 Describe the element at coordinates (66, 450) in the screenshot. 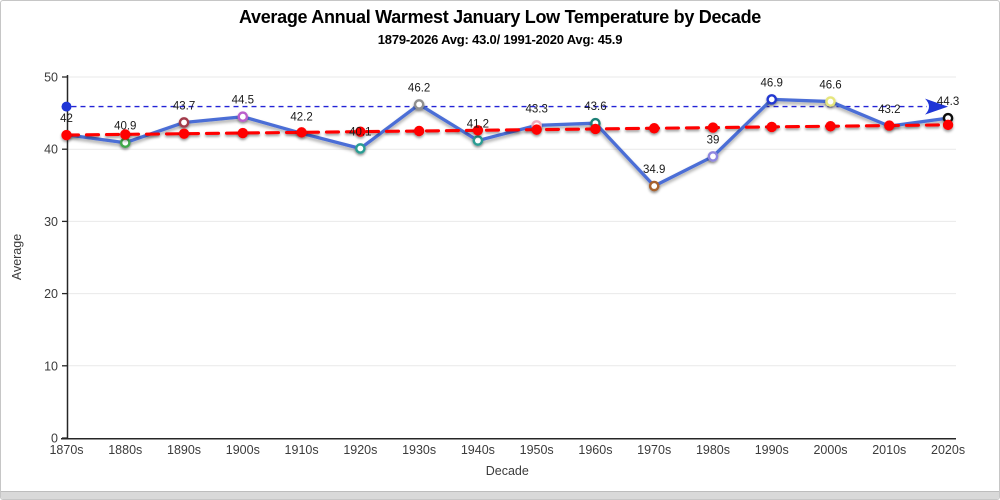

I see `x-tick-label: 1870s` at that location.